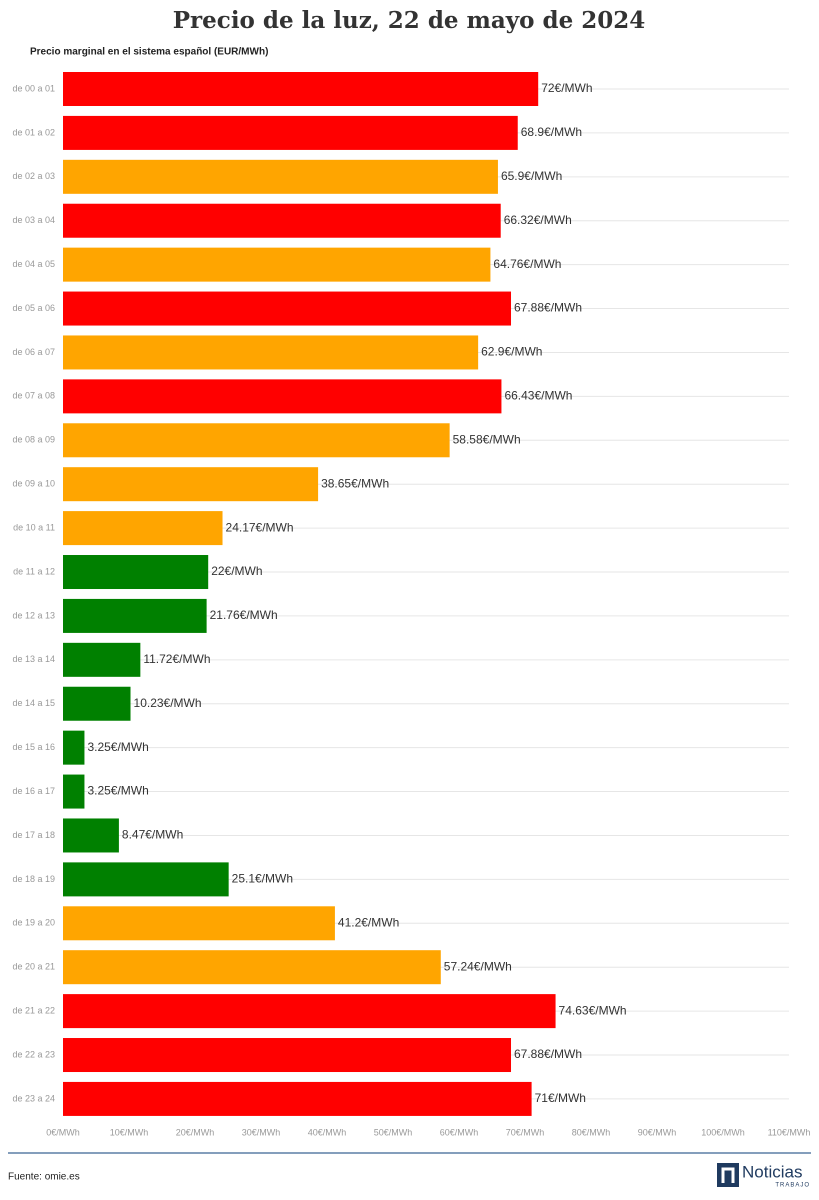 This screenshot has height=1200, width=819. Describe the element at coordinates (657, 1132) in the screenshot. I see `x-tick-label: 90€/MWh` at that location.